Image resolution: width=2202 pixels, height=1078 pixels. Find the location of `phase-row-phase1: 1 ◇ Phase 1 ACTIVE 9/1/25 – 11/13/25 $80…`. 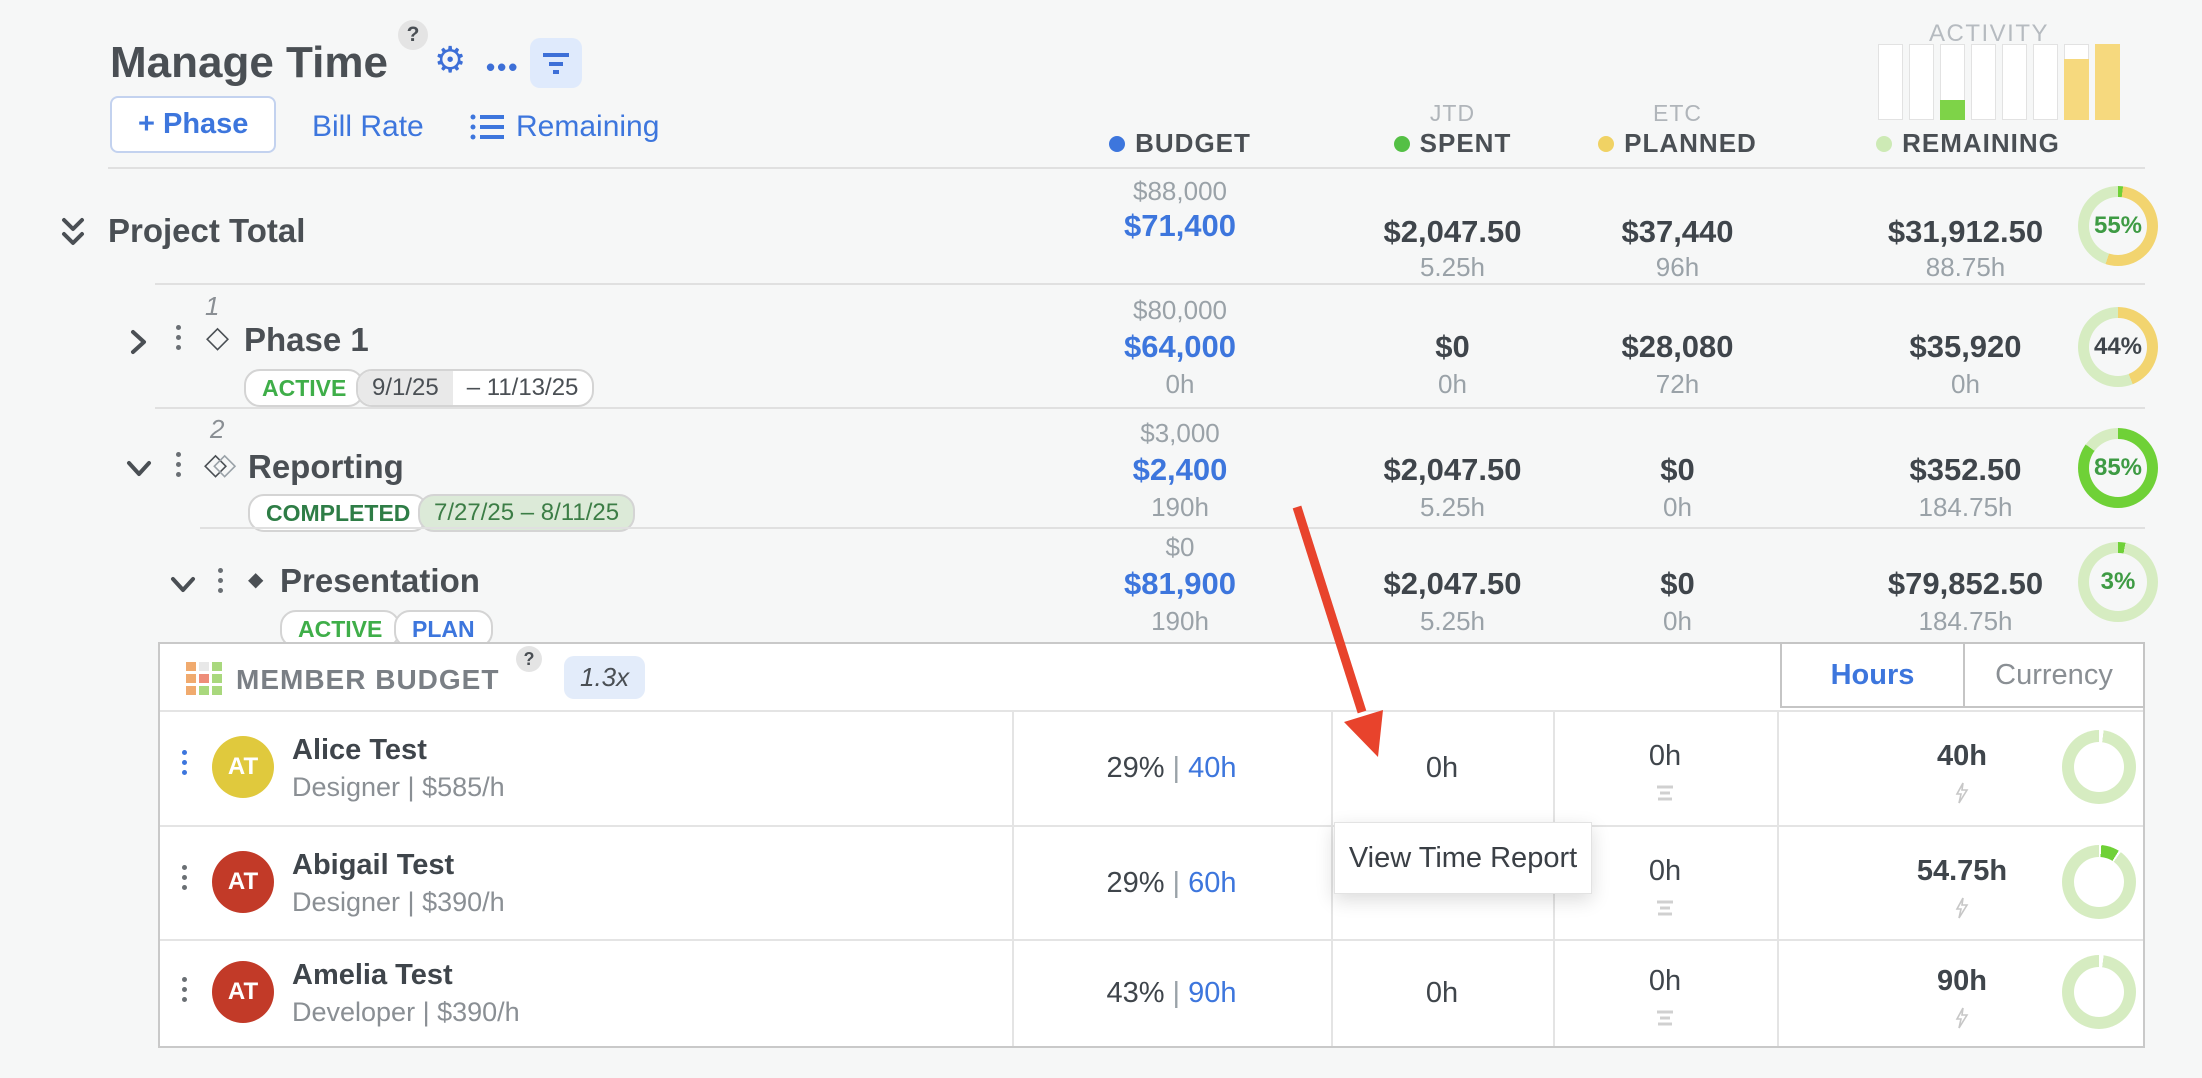

phase-row-phase1: 1 ◇ Phase 1 ACTIVE 9/1/25 – 11/13/25 $80… is located at coordinates (1101, 346).